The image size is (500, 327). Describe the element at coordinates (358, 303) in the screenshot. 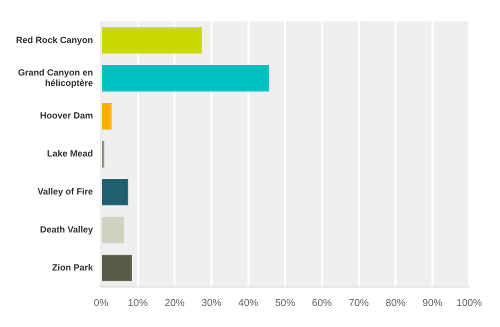

I see `x-tick-label: 70%` at that location.